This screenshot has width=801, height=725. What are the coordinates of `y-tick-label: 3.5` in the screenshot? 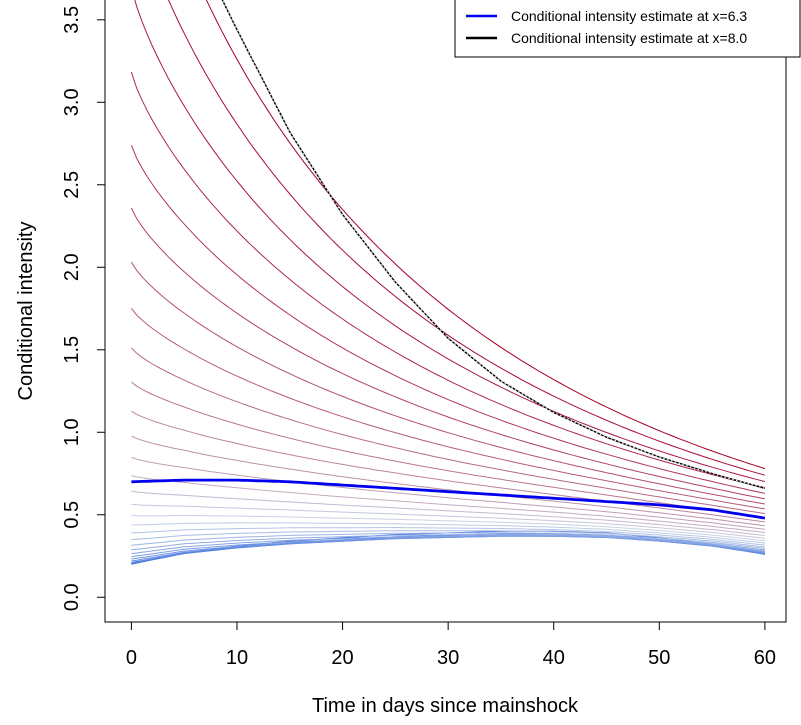 It's located at (72, 20).